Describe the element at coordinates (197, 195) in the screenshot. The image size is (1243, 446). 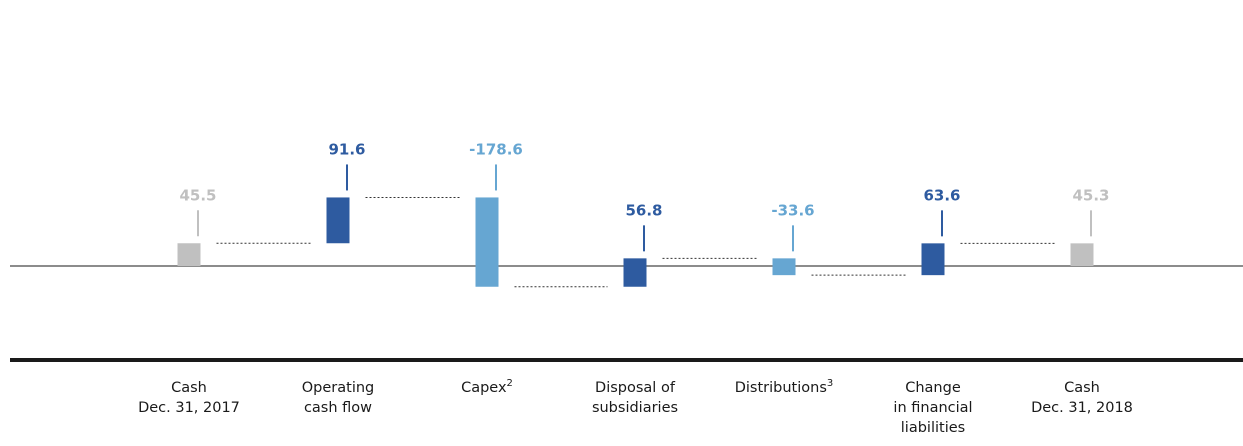
I see `value-label-0: 45.5` at that location.